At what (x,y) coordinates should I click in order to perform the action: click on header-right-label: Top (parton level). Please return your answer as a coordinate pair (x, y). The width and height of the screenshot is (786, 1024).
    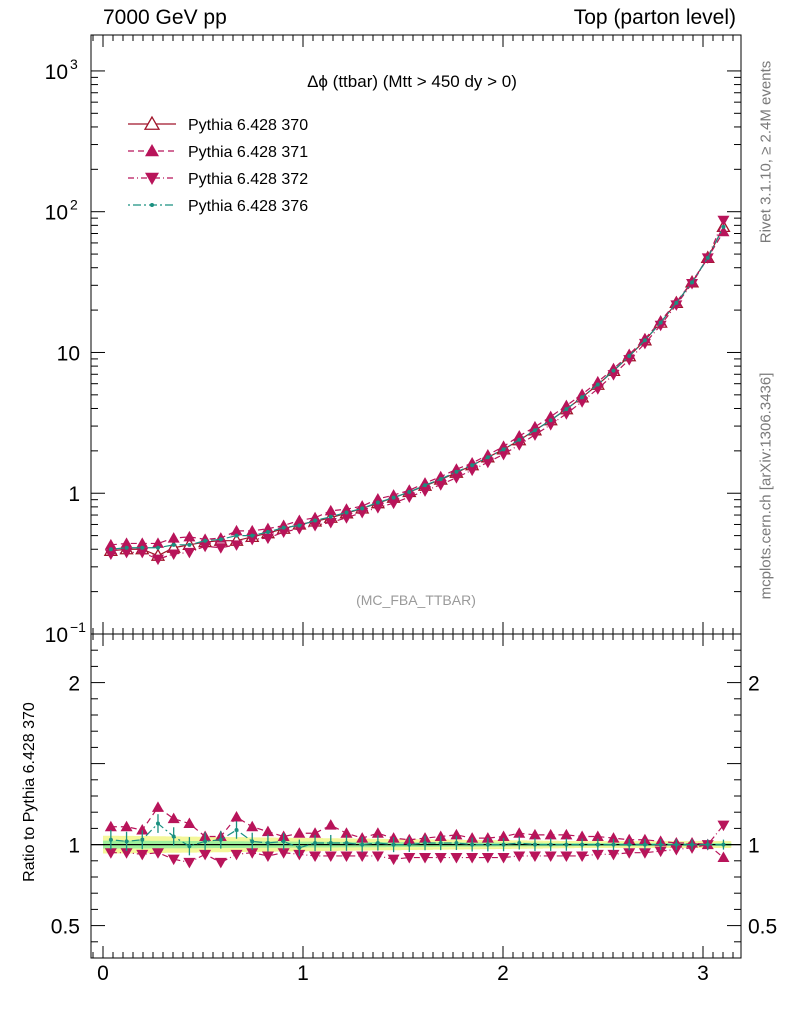
    Looking at the image, I should click on (654, 17).